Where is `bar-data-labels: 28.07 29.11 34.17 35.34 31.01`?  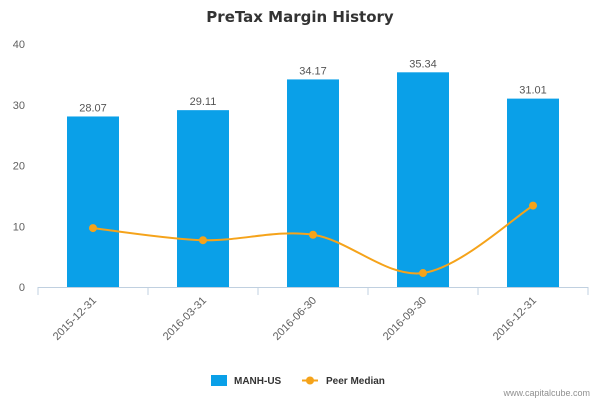 bar-data-labels: 28.07 29.11 34.17 35.34 31.01 is located at coordinates (313, 86).